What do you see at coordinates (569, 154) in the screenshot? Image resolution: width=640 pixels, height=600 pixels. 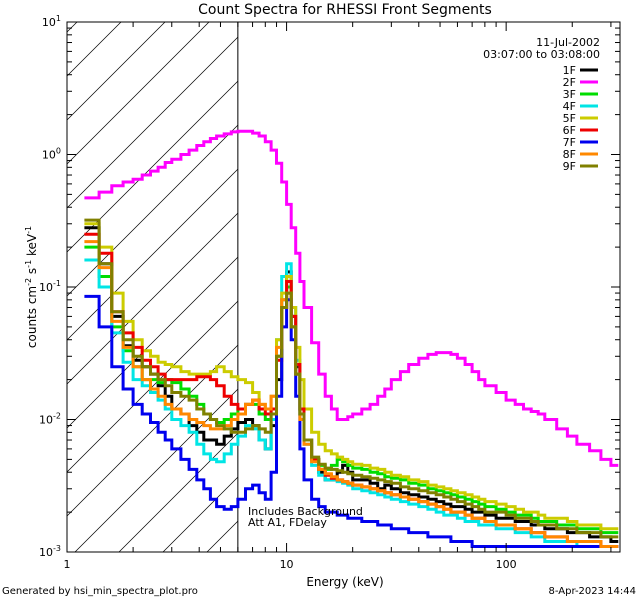 I see `legend-label-8f: 8F` at bounding box center [569, 154].